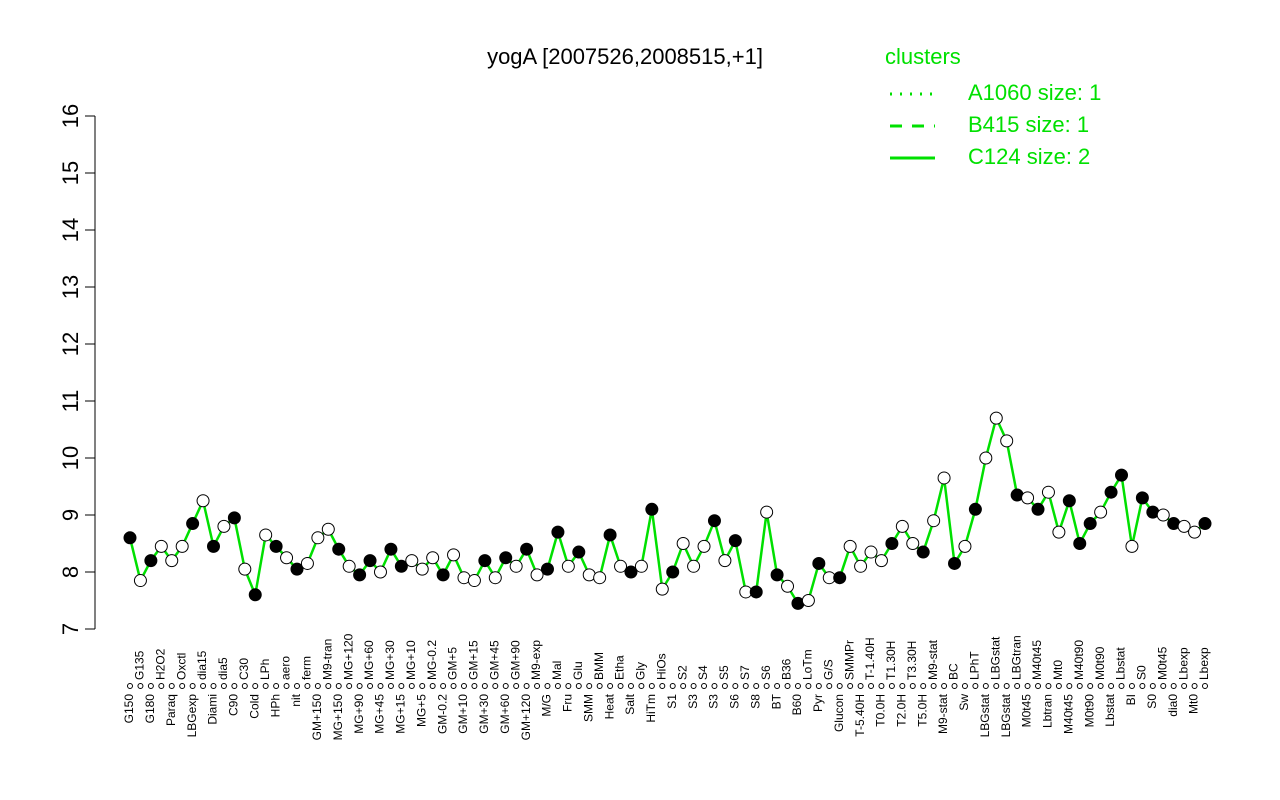 The height and width of the screenshot is (800, 1280). I want to click on x-tick-label: SMM, so click(588, 708).